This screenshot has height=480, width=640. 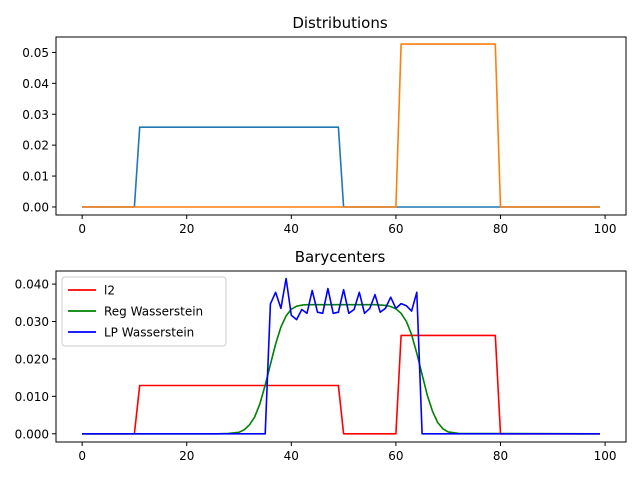 I want to click on barycenters-xtick-label: 20, so click(x=186, y=456).